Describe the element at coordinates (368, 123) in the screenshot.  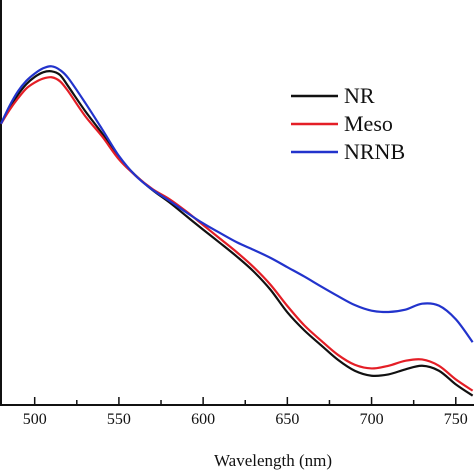
I see `legend-label-meso: Meso` at that location.